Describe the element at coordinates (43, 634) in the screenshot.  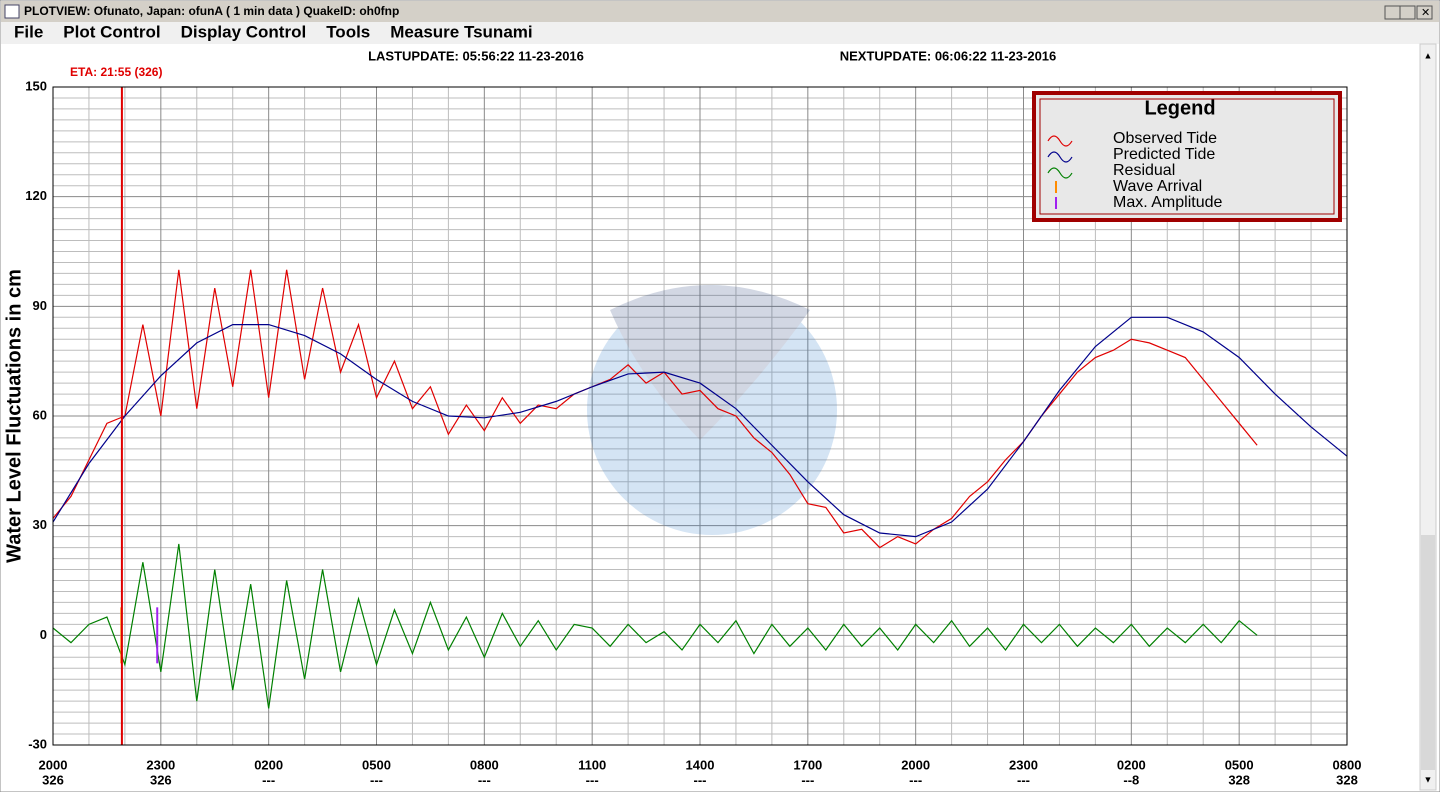
I see `y-tick-label: 0` at that location.